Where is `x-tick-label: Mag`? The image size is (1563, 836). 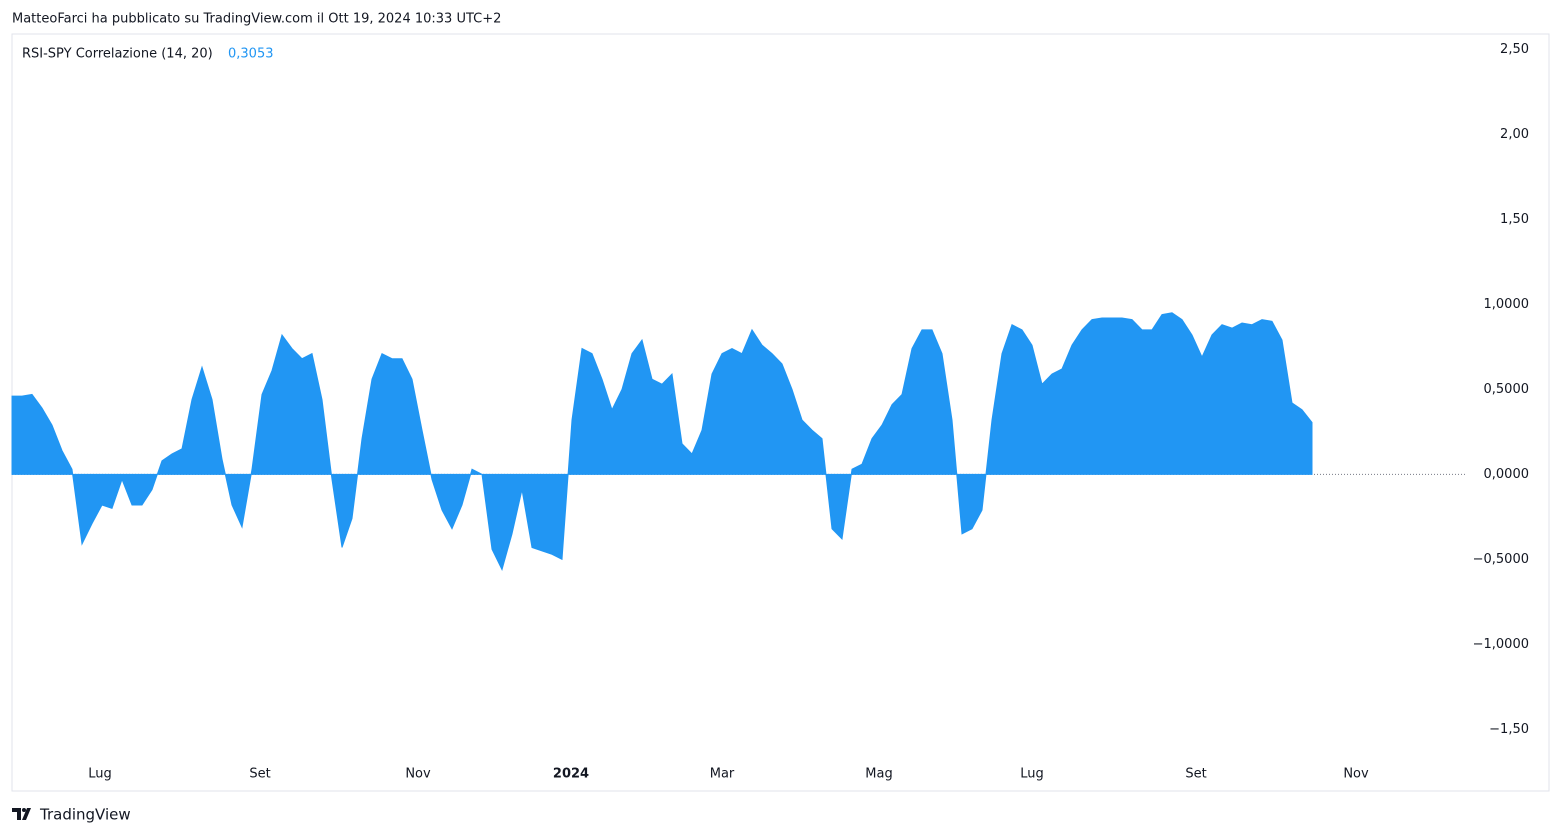
x-tick-label: Mag is located at coordinates (878, 774).